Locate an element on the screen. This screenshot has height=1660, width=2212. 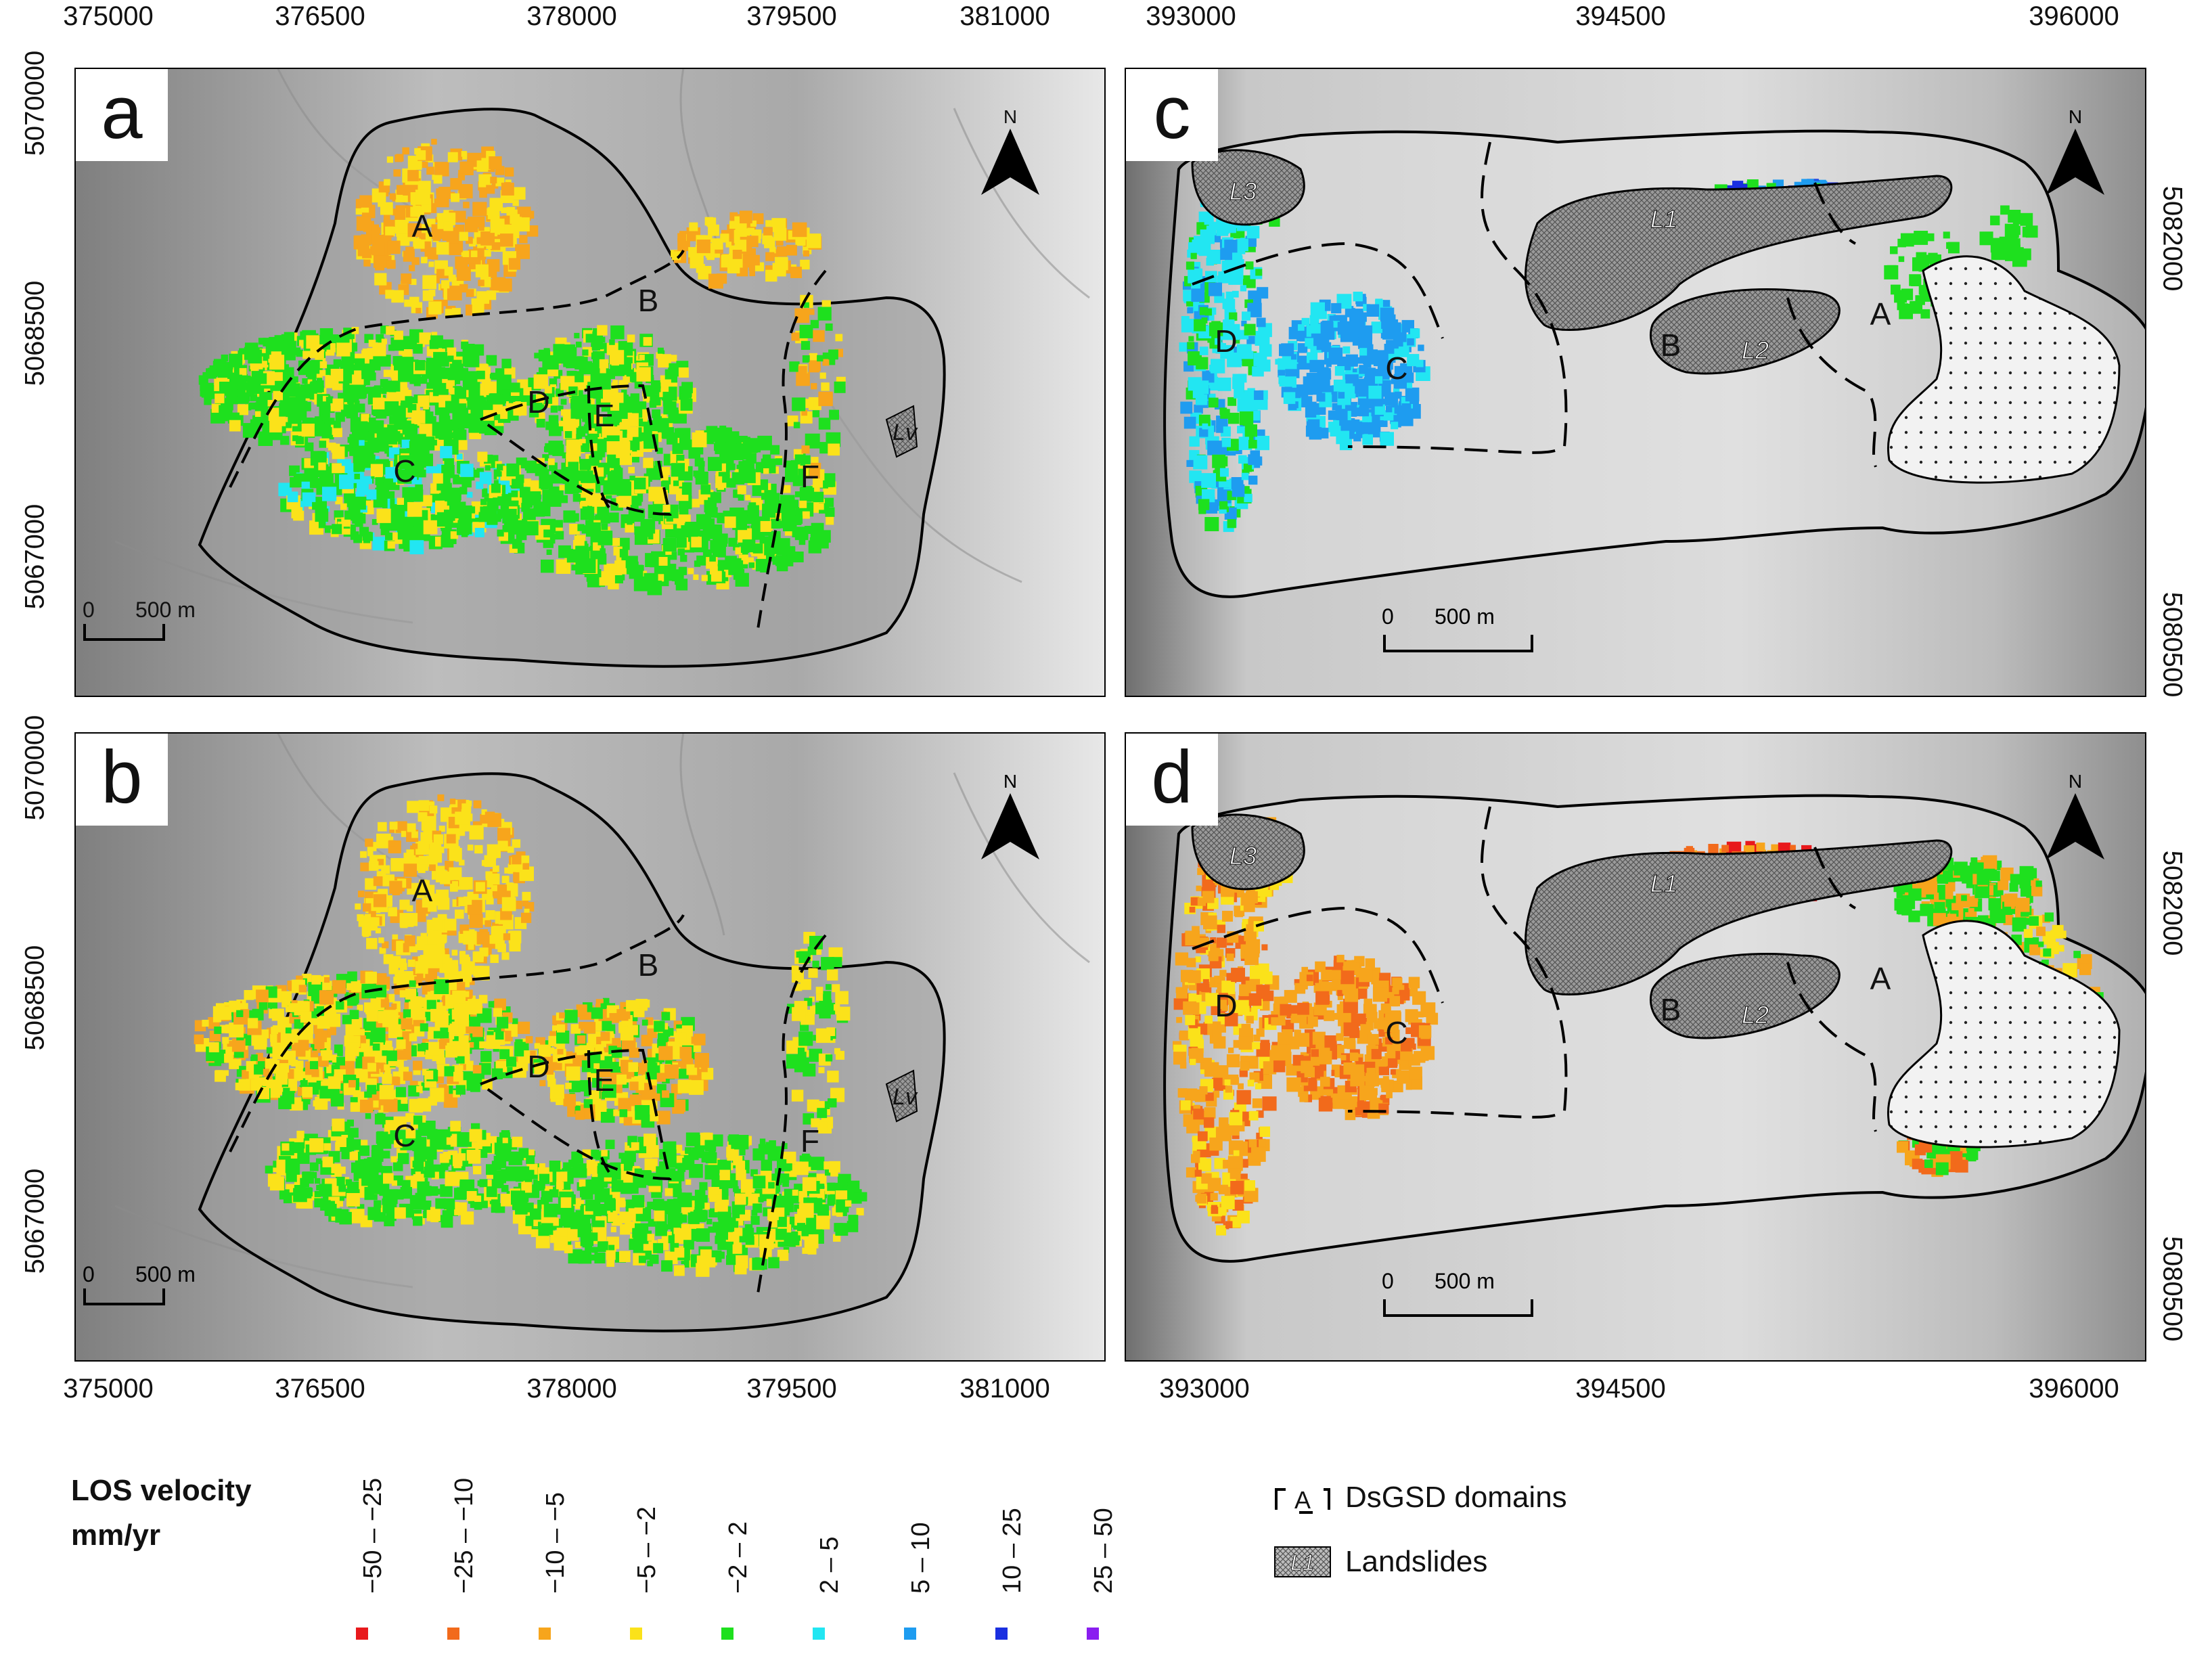
x-tick-b-4: 381000 is located at coordinates (1005, 1389).